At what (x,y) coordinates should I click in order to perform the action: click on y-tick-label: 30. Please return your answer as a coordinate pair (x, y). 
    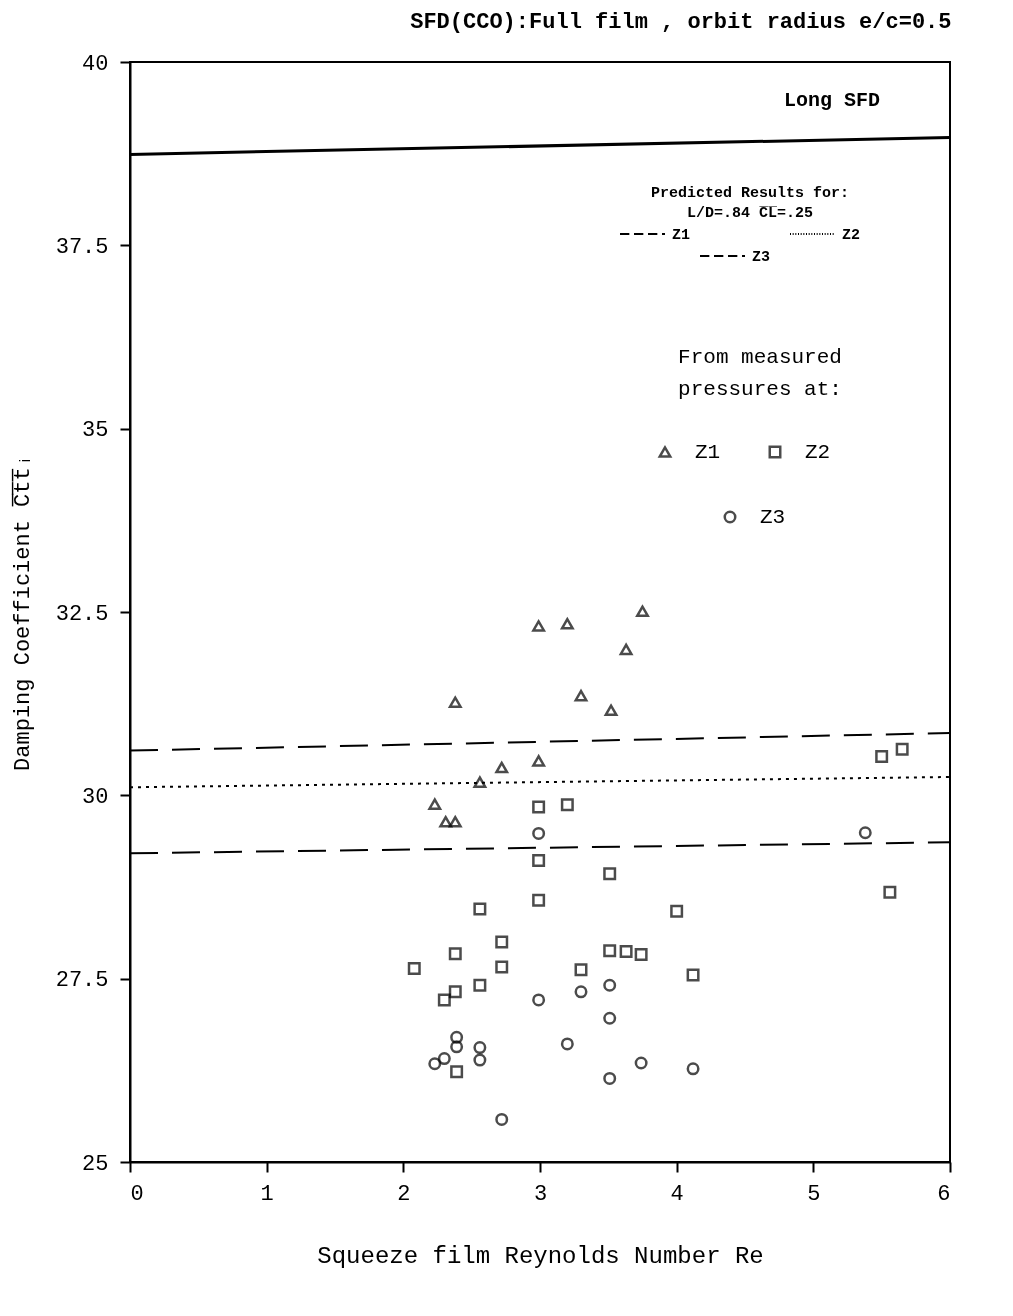
    Looking at the image, I should click on (95, 797).